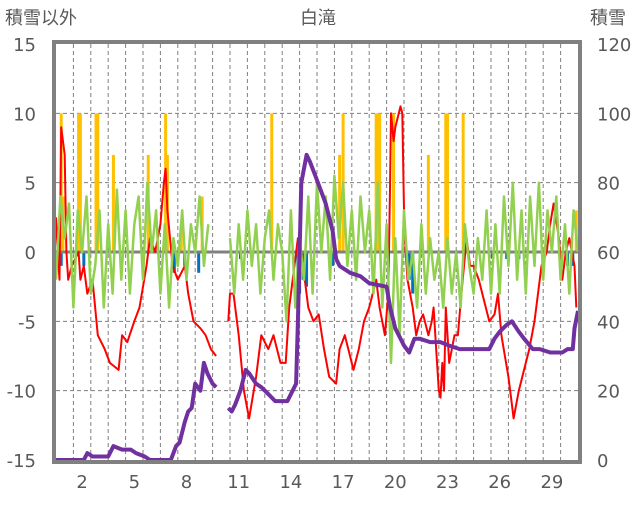 Image resolution: width=636 pixels, height=505 pixels. I want to click on x-tick-label: 5, so click(134, 482).